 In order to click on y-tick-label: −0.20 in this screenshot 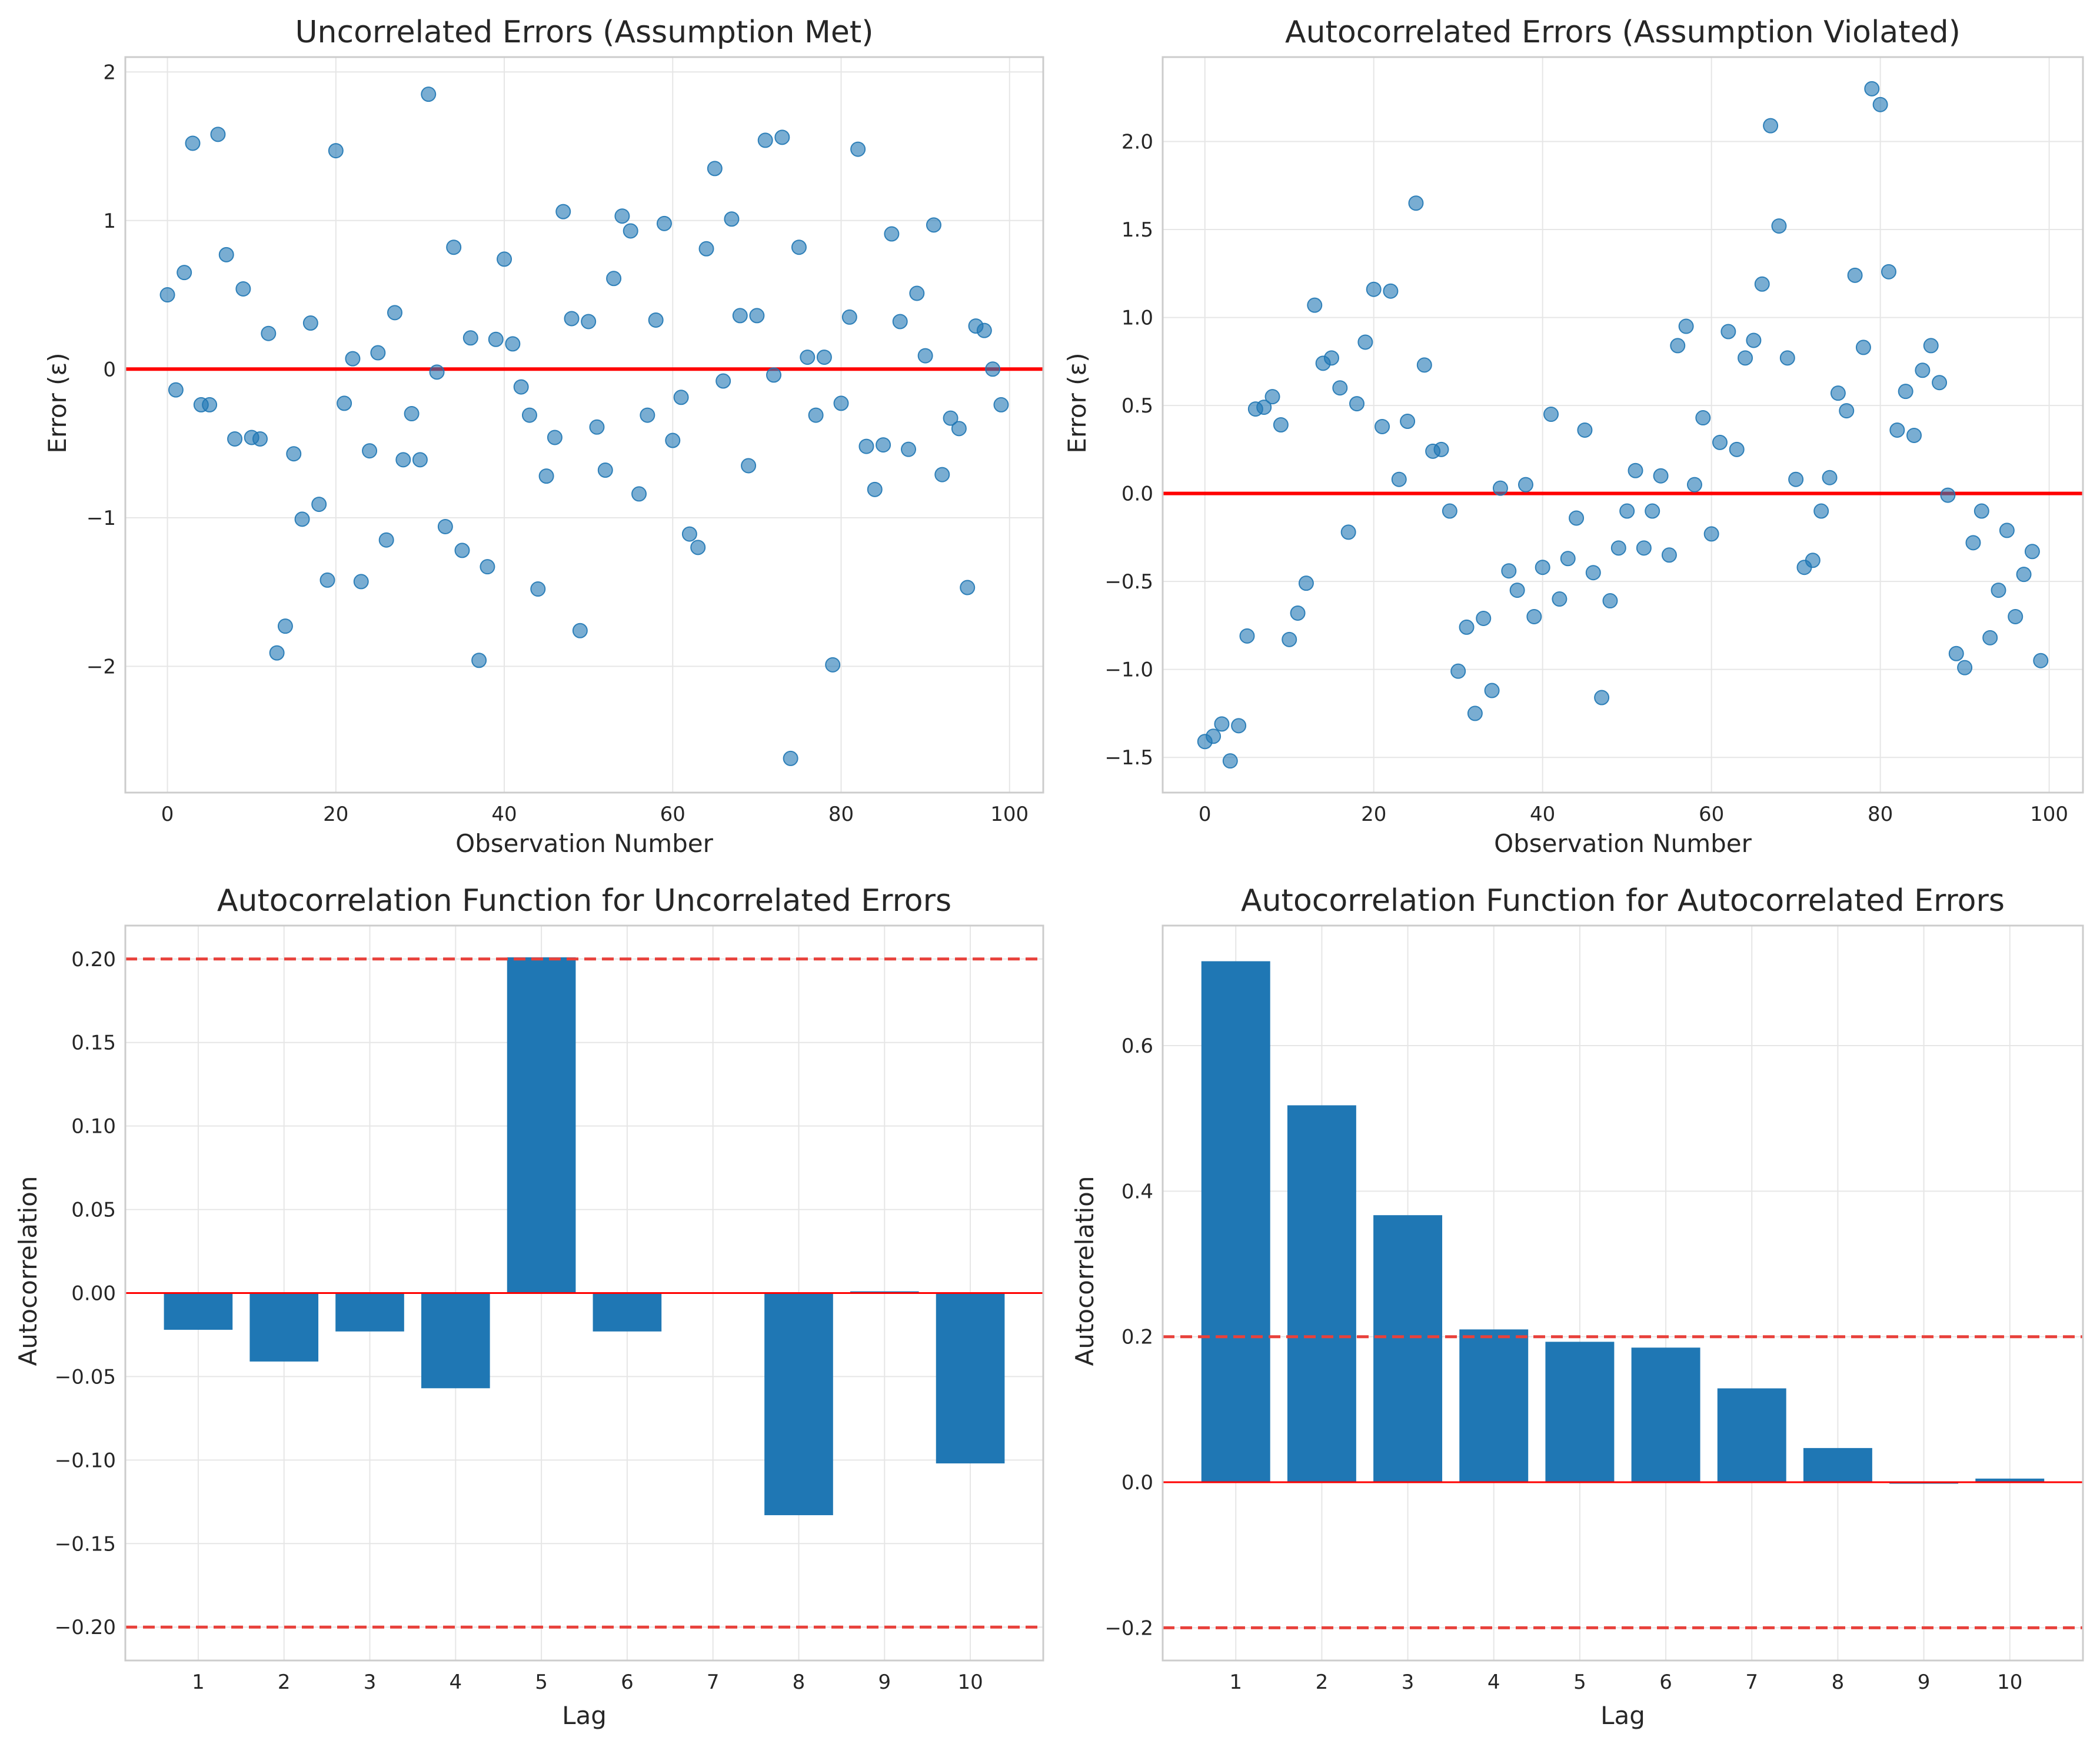, I will do `click(85, 1627)`.